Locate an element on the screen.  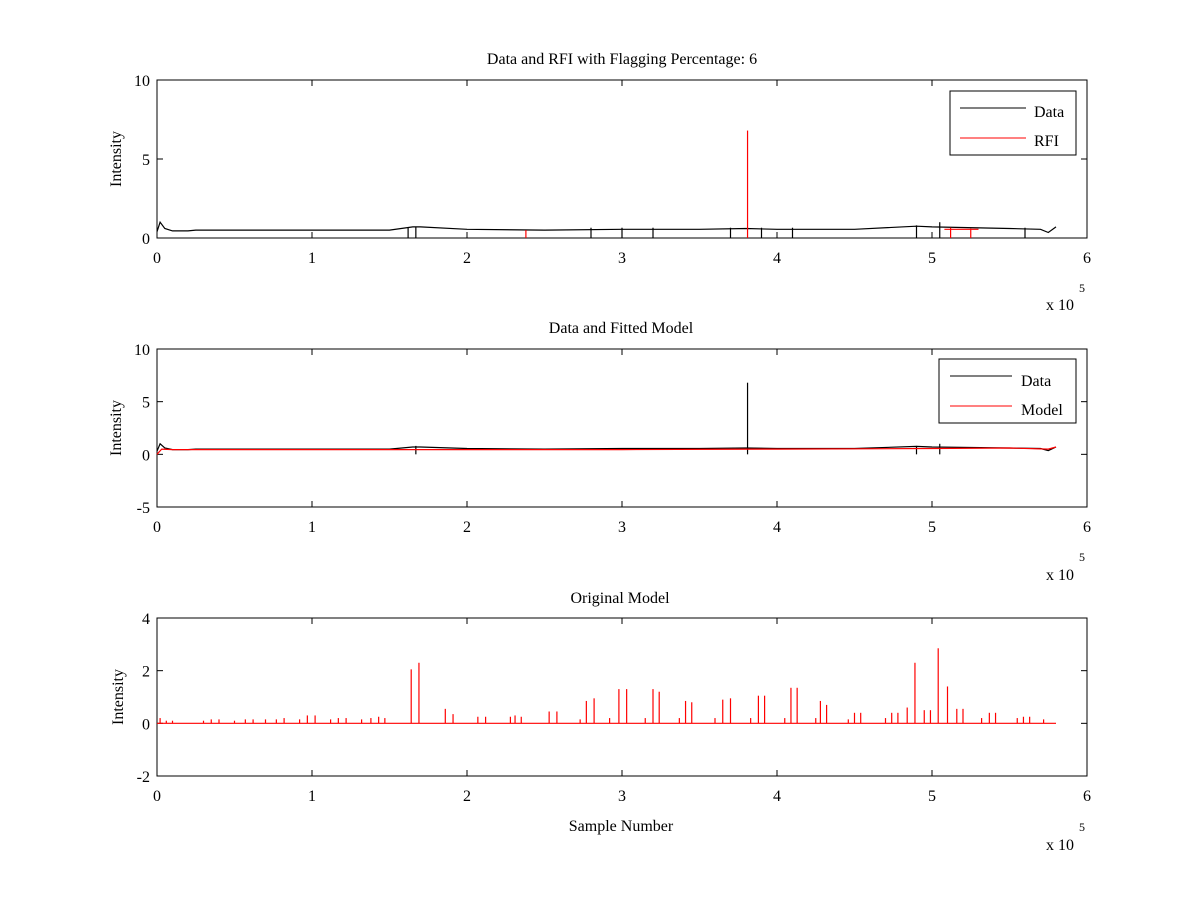
series-model-line is located at coordinates (606, 450).